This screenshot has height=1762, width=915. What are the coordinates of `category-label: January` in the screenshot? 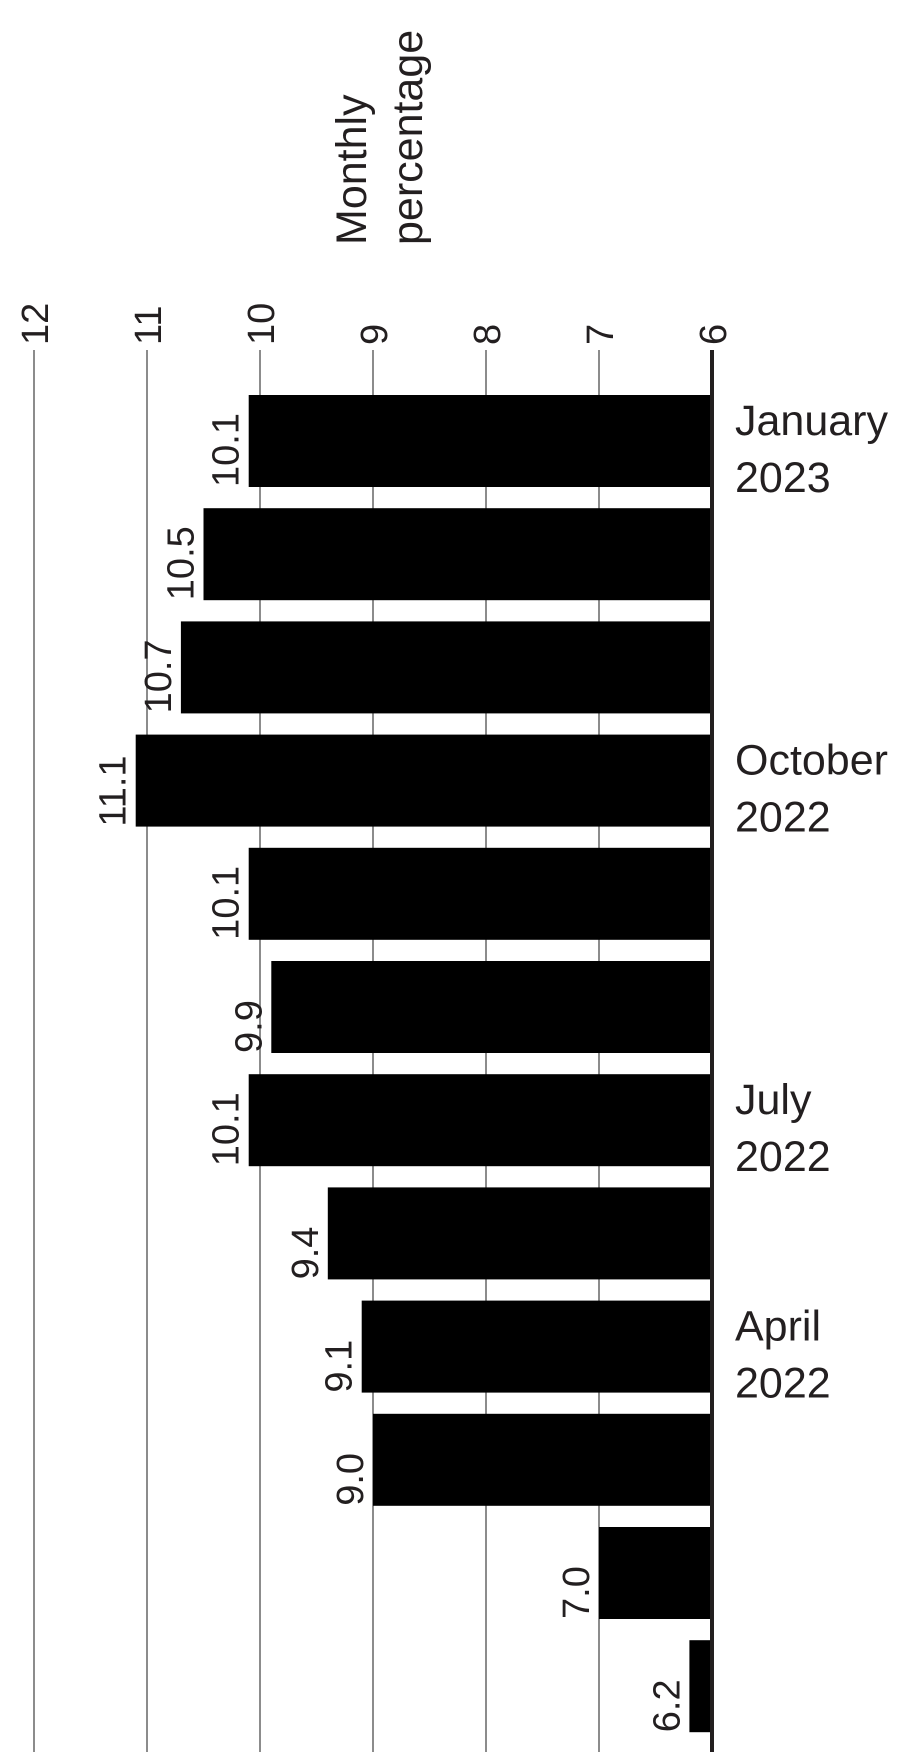 It's located at (811, 421).